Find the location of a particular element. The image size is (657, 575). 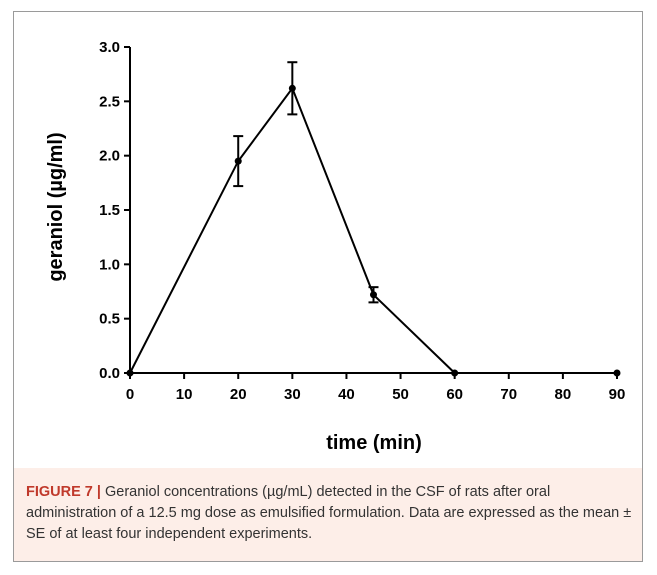

x-axis-title: time (min) is located at coordinates (374, 443).